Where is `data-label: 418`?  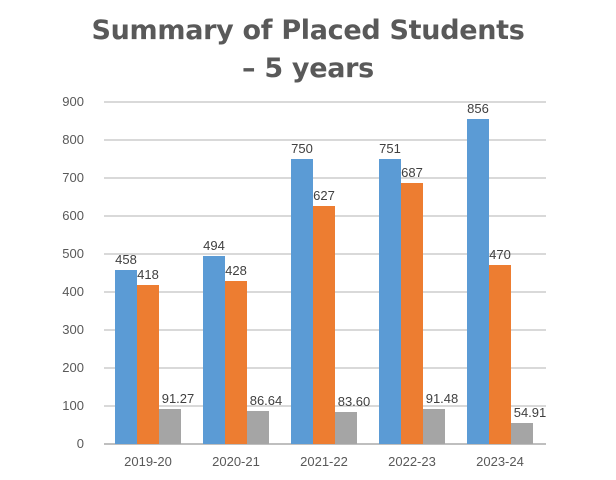
data-label: 418 is located at coordinates (148, 275).